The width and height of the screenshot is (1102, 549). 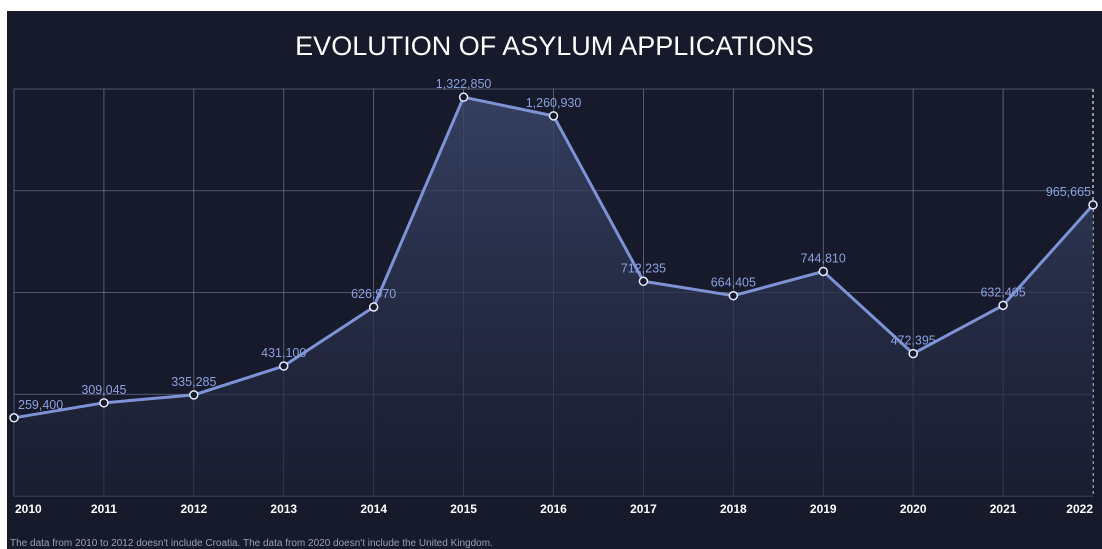 I want to click on data-label: 664,405, so click(x=733, y=283).